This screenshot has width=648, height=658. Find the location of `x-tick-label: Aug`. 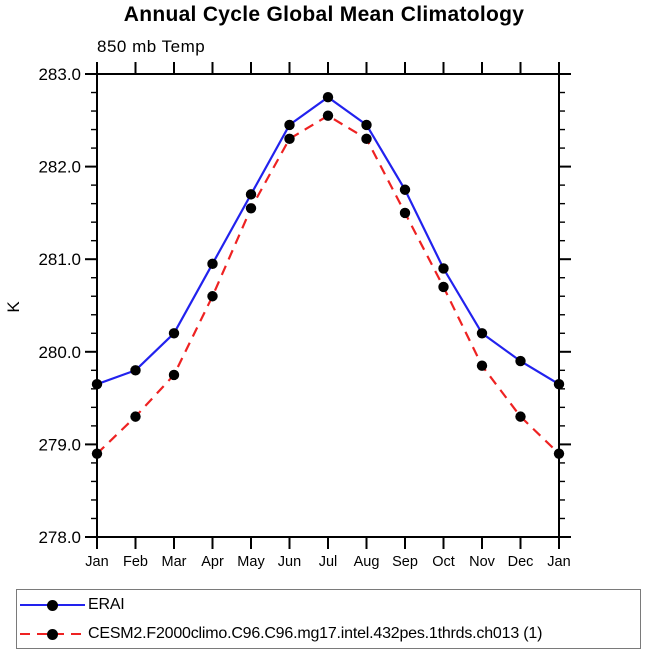

x-tick-label: Aug is located at coordinates (367, 562).